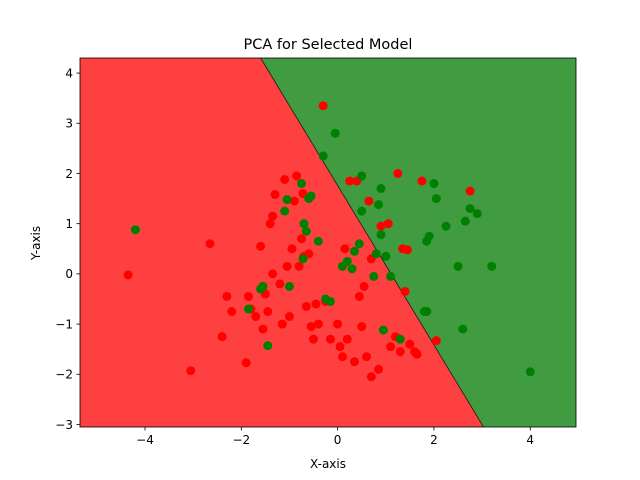 The height and width of the screenshot is (480, 640). What do you see at coordinates (328, 464) in the screenshot?
I see `x-axis-label: X-axis` at bounding box center [328, 464].